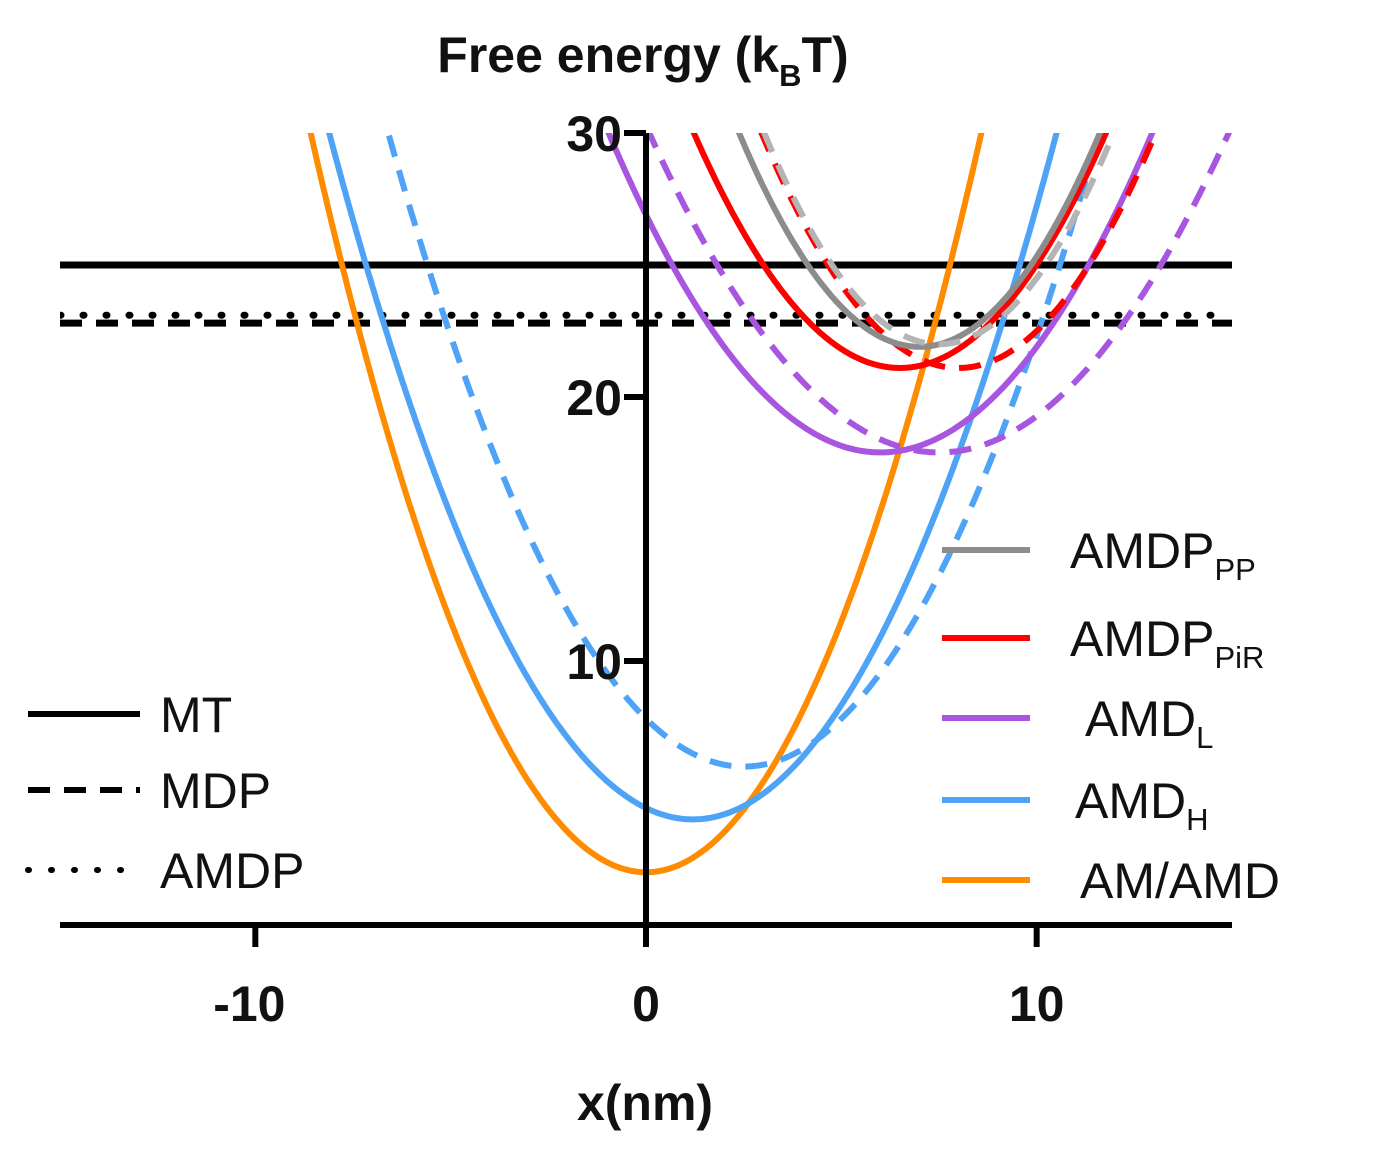 The image size is (1381, 1163). Describe the element at coordinates (1180, 881) in the screenshot. I see `legend-label-am-amd: AM/AMD` at that location.